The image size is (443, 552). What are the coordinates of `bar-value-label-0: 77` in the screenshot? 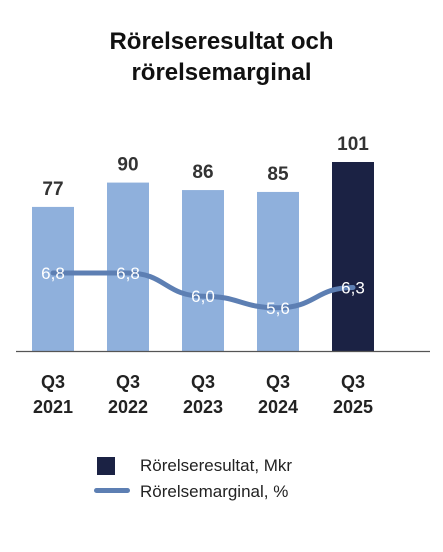 It's located at (52, 189).